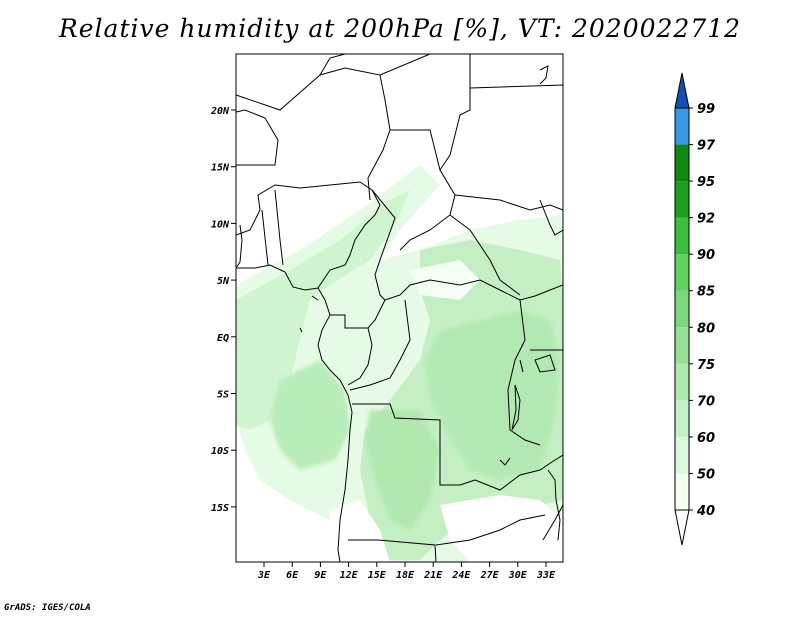 This screenshot has height=618, width=800. Describe the element at coordinates (455, 112) in the screenshot. I see `border-sudan-west` at that location.